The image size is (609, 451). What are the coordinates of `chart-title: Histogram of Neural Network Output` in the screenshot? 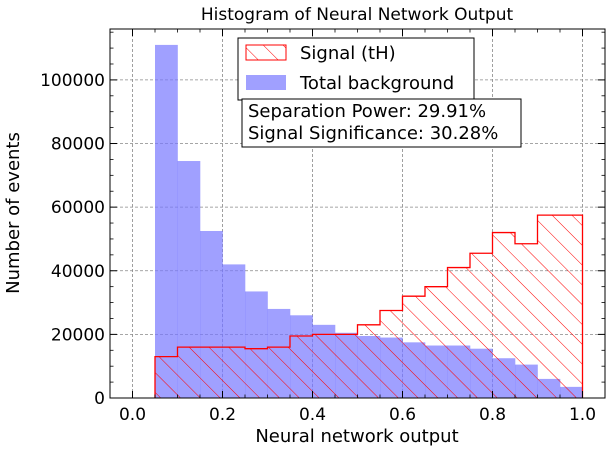 It's located at (357, 15).